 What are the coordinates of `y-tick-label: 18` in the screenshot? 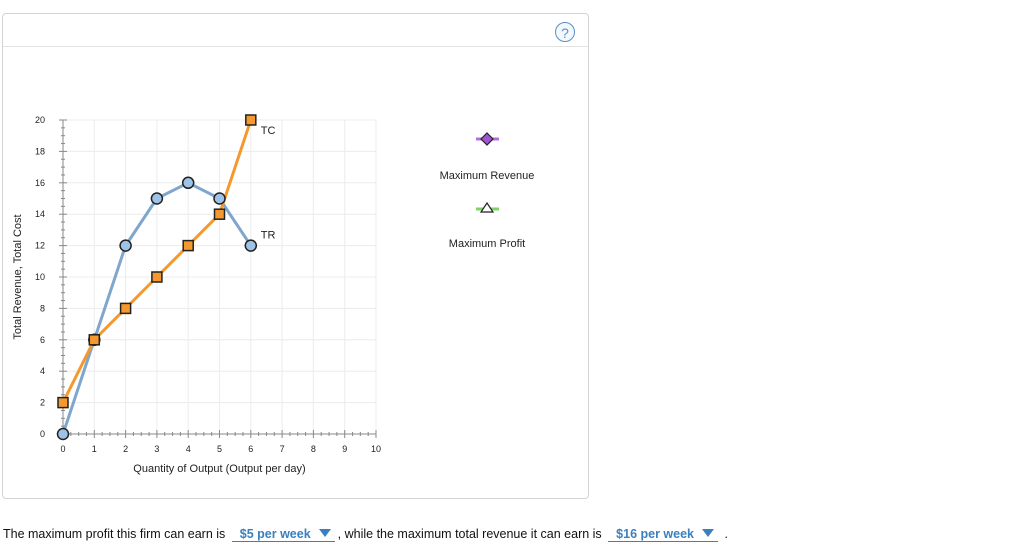 It's located at (40, 151).